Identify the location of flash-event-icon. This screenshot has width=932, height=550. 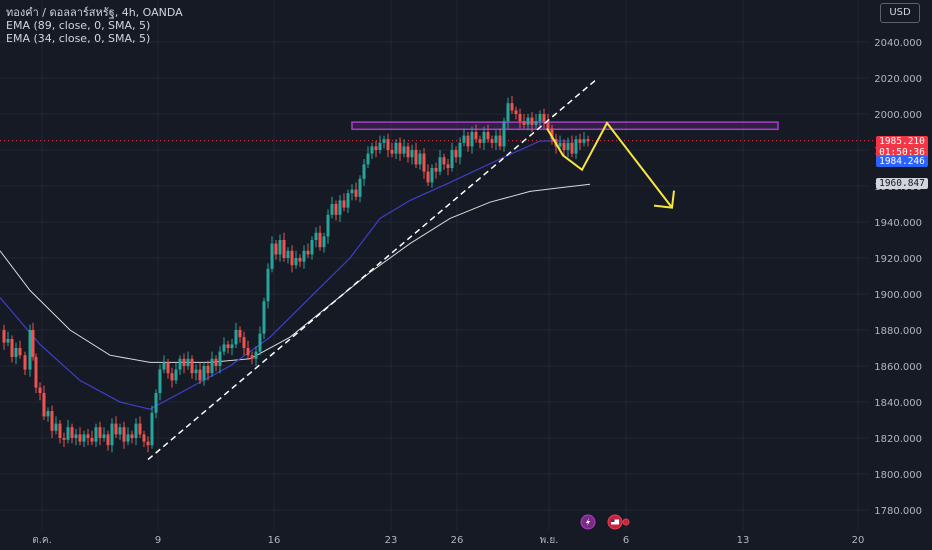
(588, 522).